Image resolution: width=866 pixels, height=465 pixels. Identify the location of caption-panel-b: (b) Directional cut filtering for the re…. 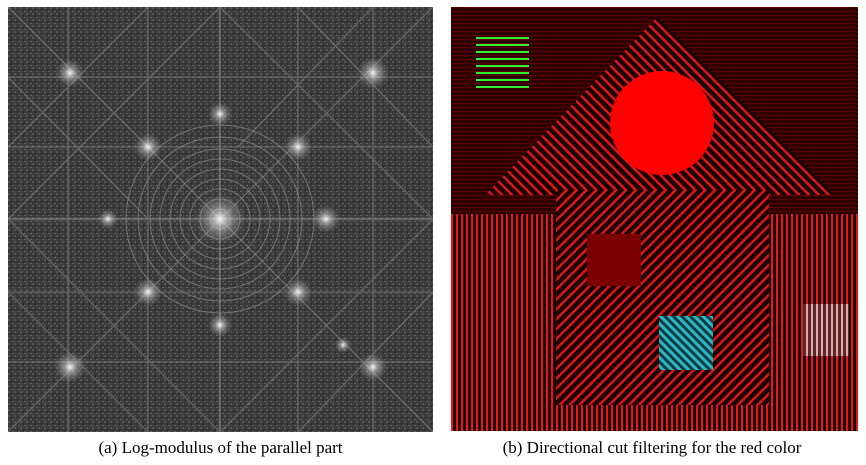
(652, 447).